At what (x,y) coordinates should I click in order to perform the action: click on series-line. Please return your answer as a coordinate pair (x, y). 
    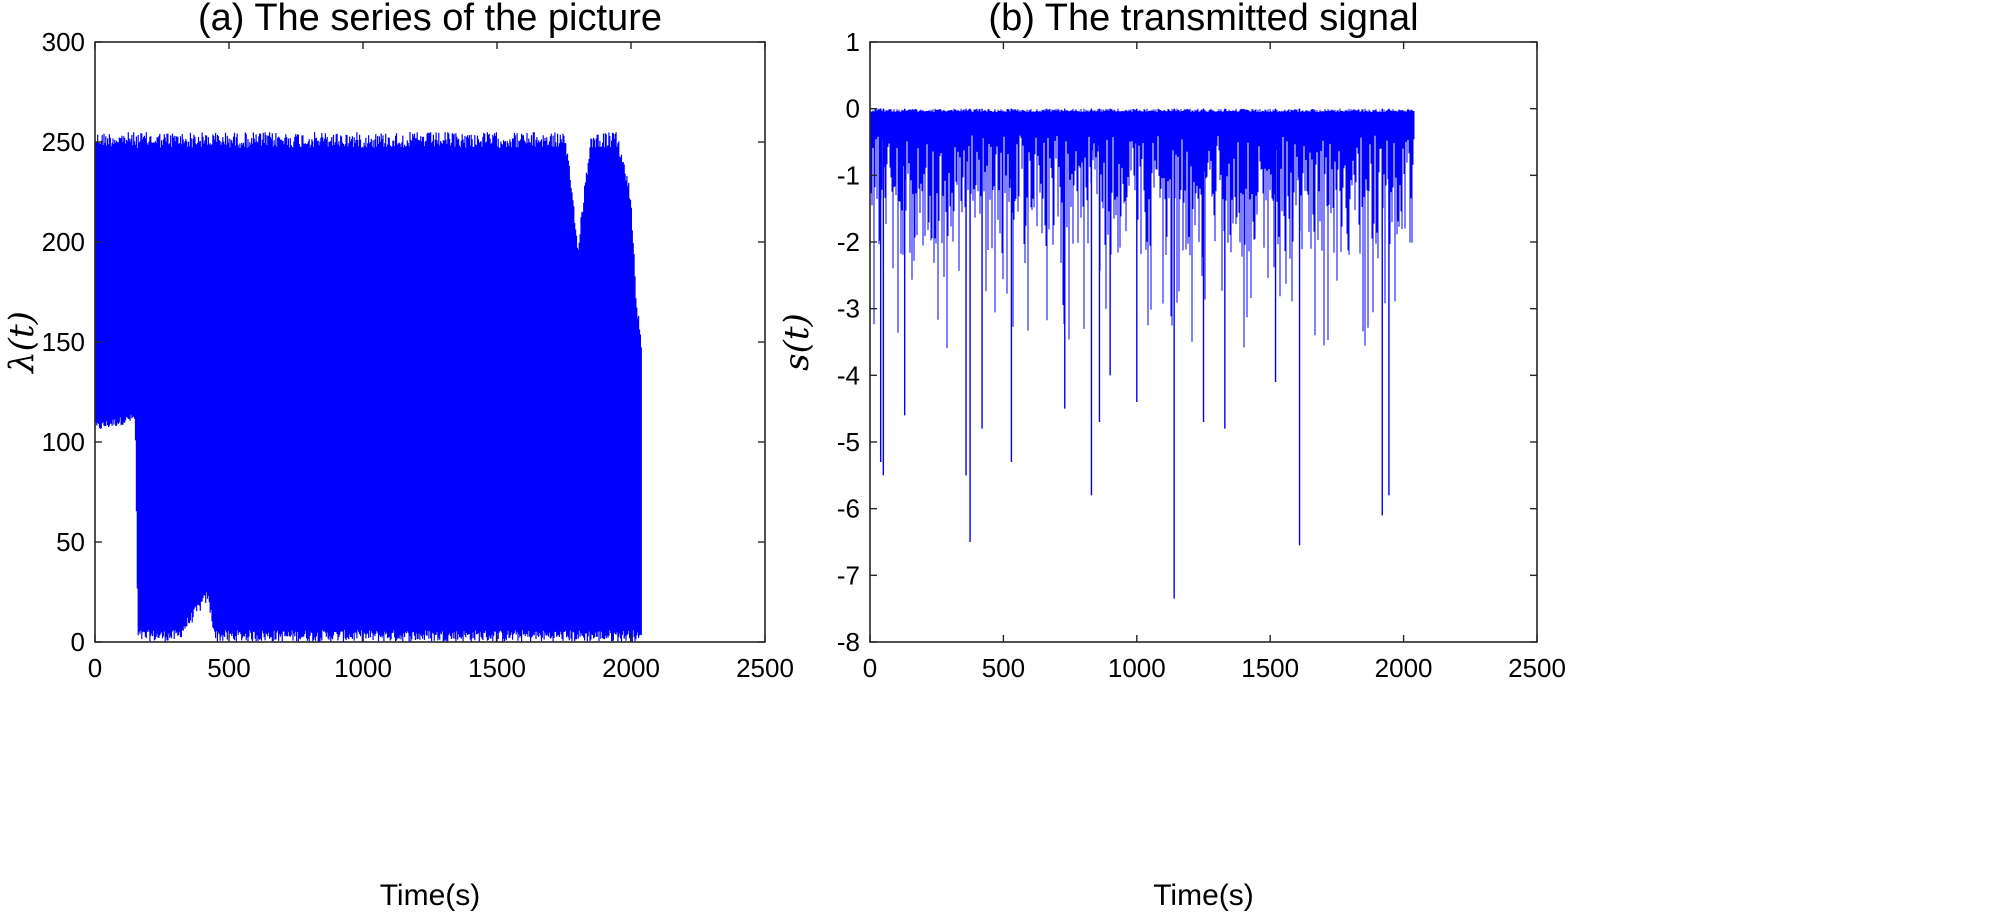
    Looking at the image, I should click on (1142, 228).